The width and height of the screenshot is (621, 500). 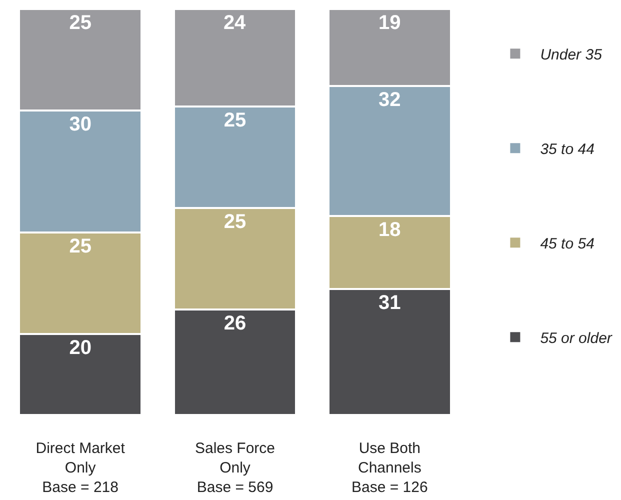 What do you see at coordinates (567, 149) in the screenshot?
I see `legend-label: 35 to 44` at bounding box center [567, 149].